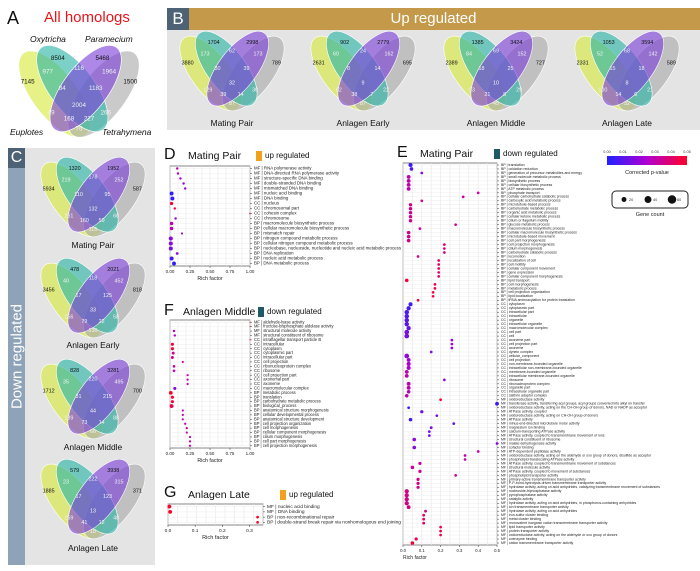 The height and width of the screenshot is (571, 700). What do you see at coordinates (210, 461) in the screenshot?
I see `x-axis-label: Rich factor` at bounding box center [210, 461].